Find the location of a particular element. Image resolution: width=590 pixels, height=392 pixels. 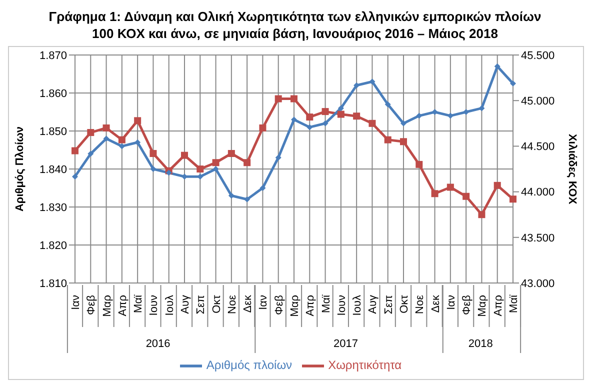

legend-label: Αριθμός πλοίων is located at coordinates (249, 365).